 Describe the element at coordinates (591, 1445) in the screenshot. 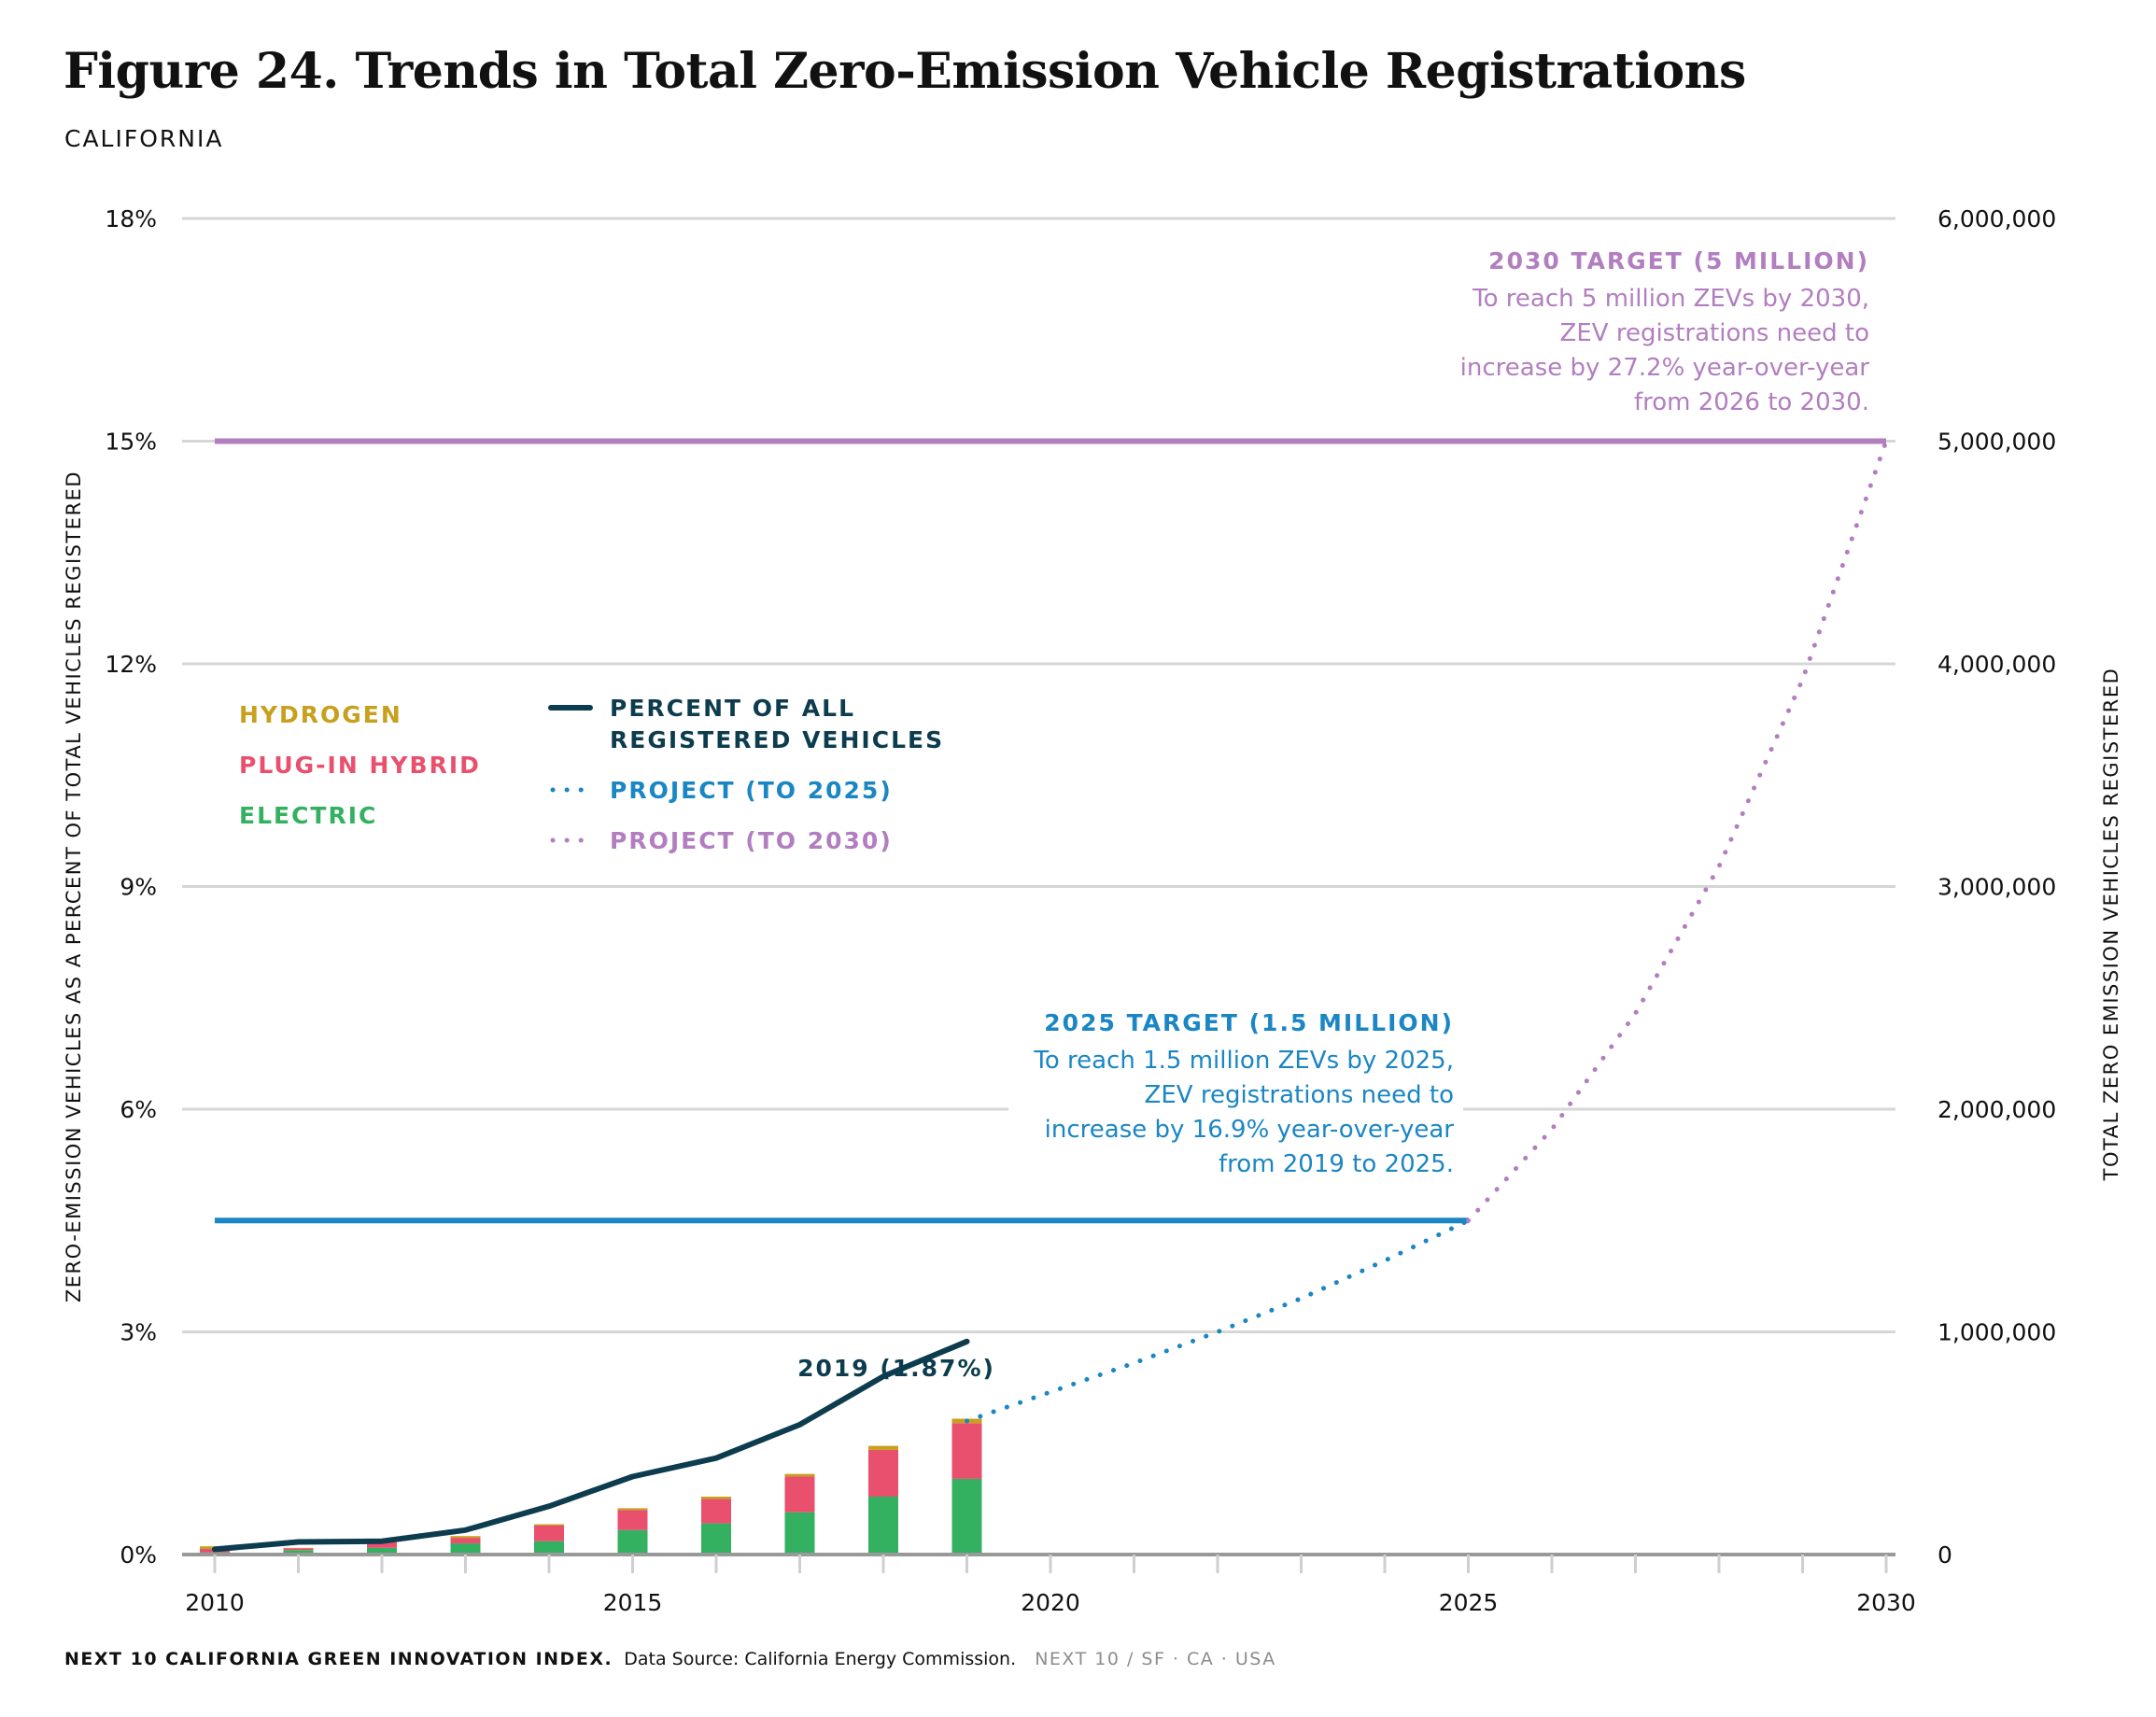

I see `percent-line` at that location.